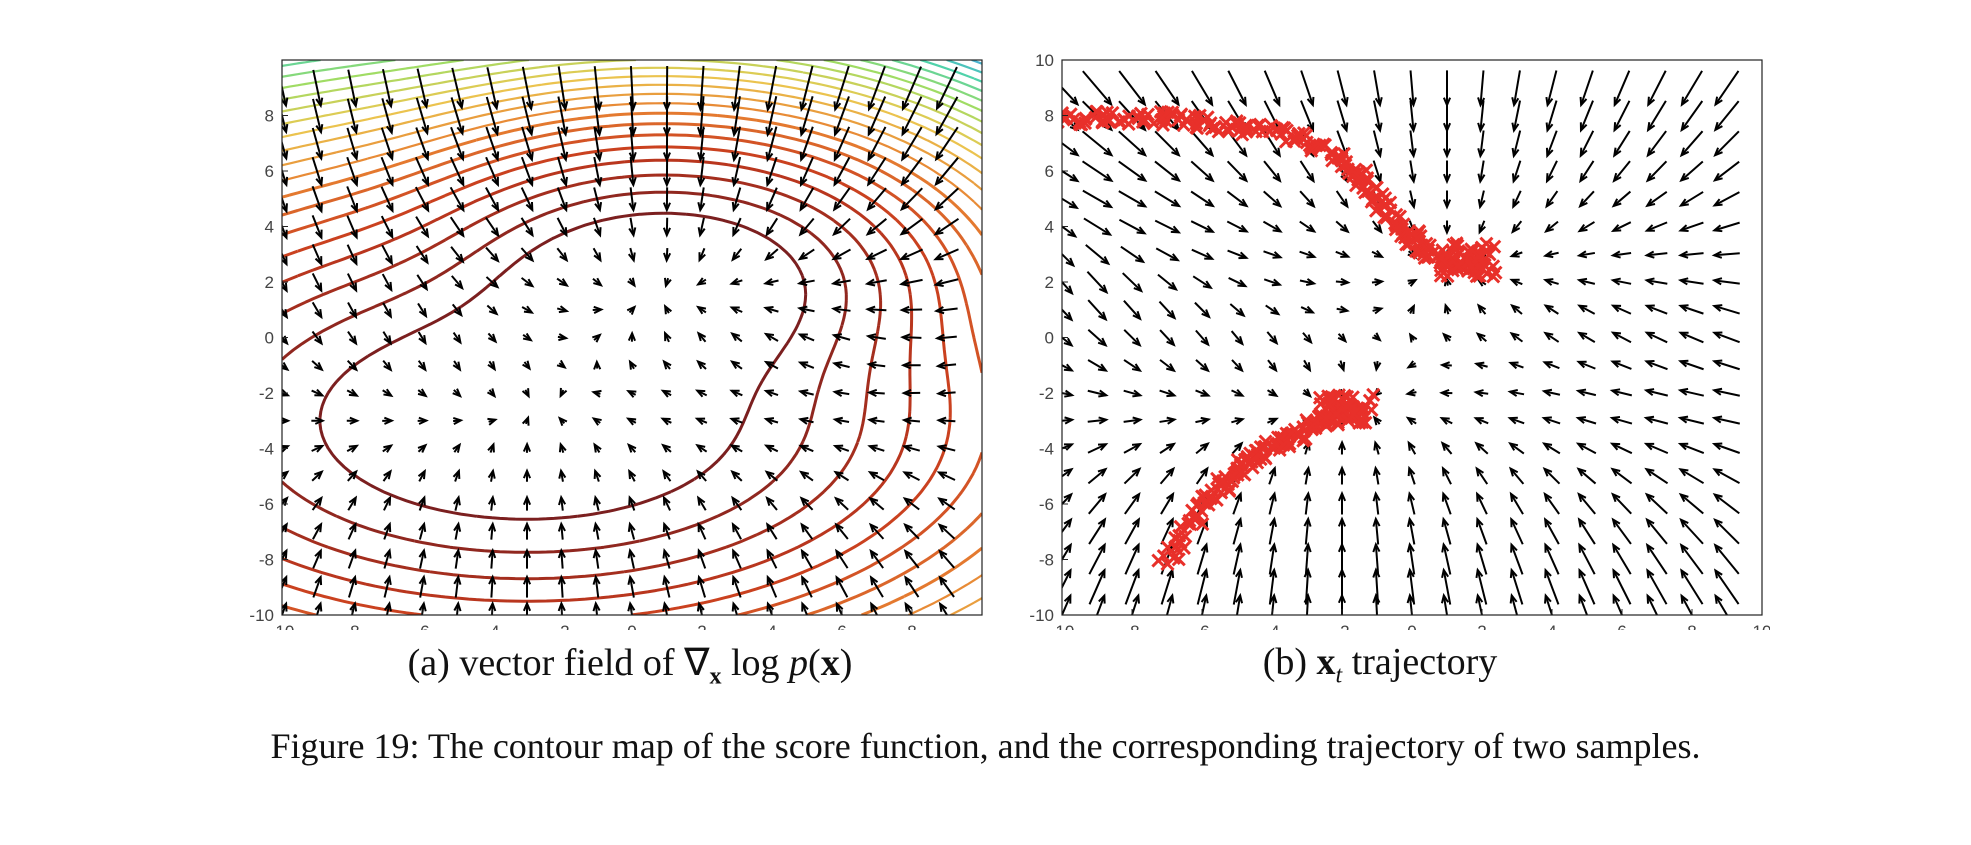 The image size is (1971, 845). What do you see at coordinates (266, 449) in the screenshot?
I see `panel-a-y-tick-label: -4` at bounding box center [266, 449].